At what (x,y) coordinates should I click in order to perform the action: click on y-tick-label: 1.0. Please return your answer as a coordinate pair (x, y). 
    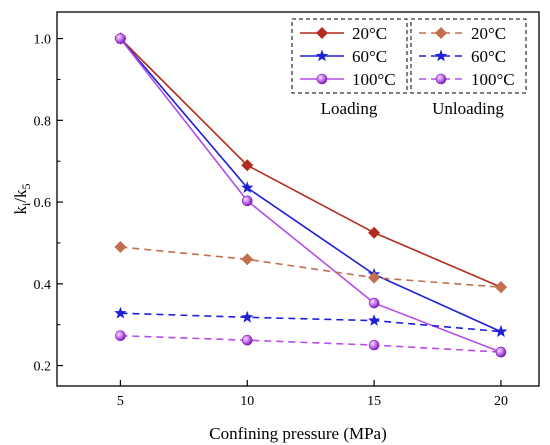
    Looking at the image, I should click on (43, 40).